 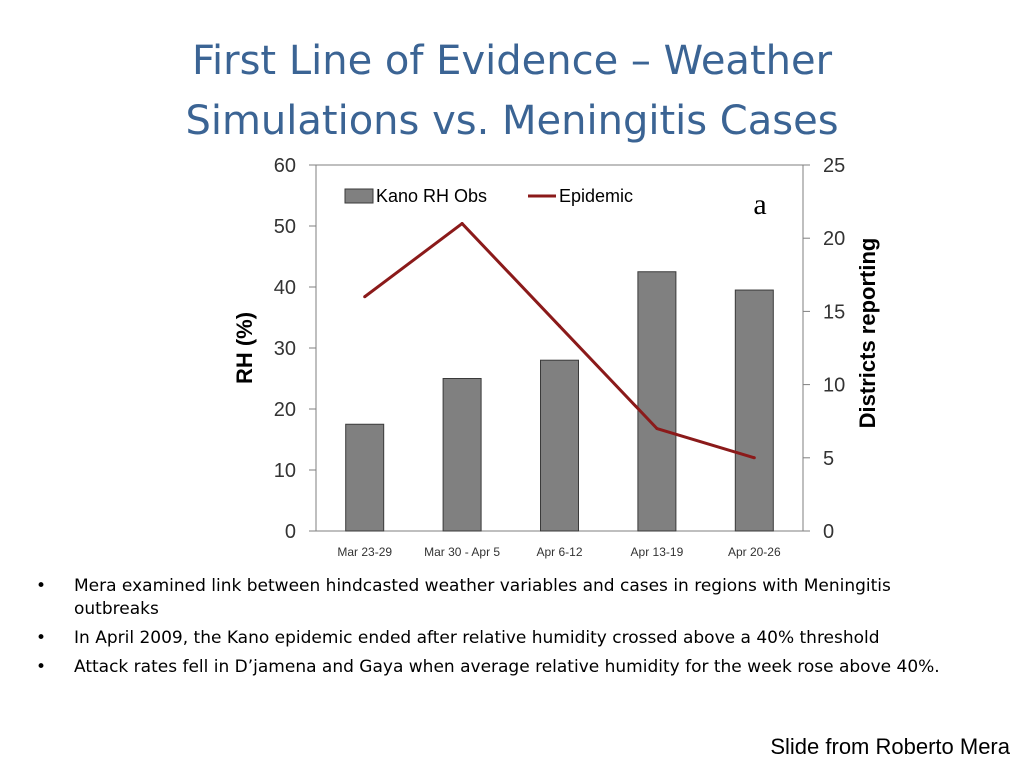 I want to click on left-axis-tick-label: 0, so click(x=290, y=532).